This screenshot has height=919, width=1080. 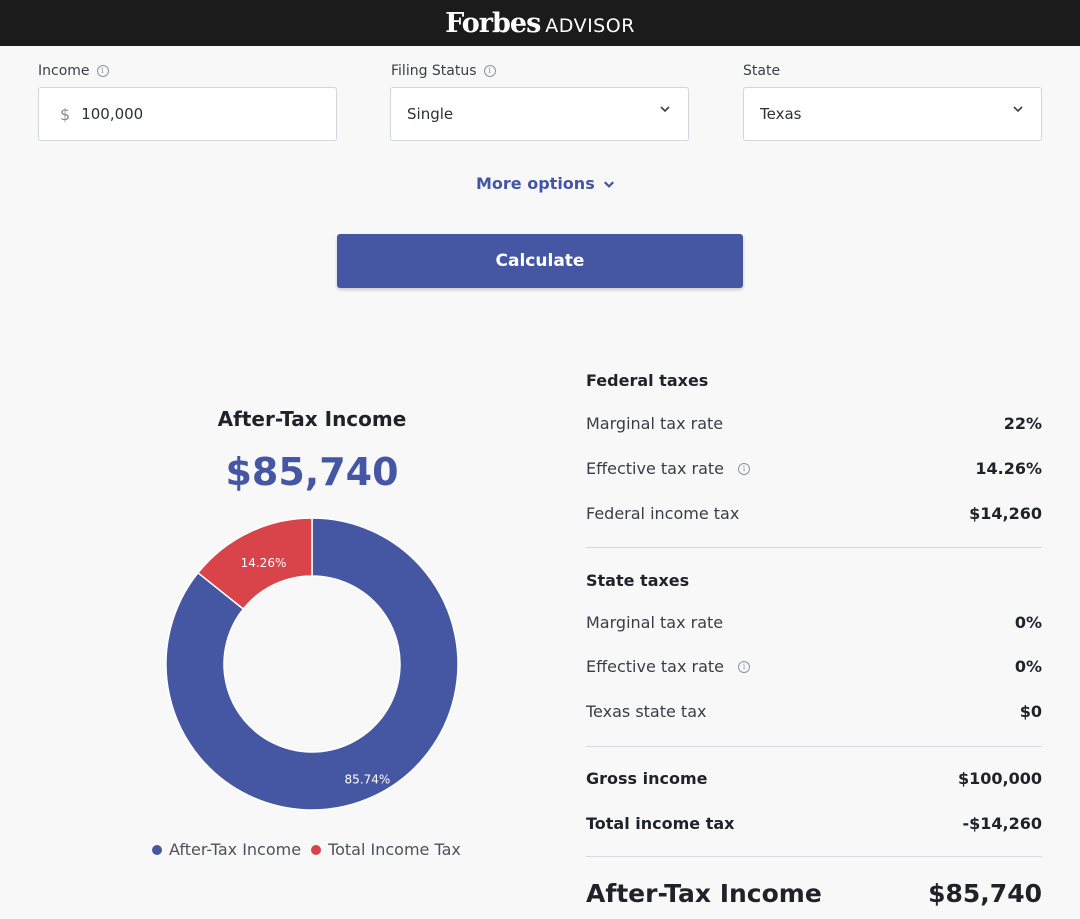 What do you see at coordinates (647, 778) in the screenshot?
I see `row-label: Gross income` at bounding box center [647, 778].